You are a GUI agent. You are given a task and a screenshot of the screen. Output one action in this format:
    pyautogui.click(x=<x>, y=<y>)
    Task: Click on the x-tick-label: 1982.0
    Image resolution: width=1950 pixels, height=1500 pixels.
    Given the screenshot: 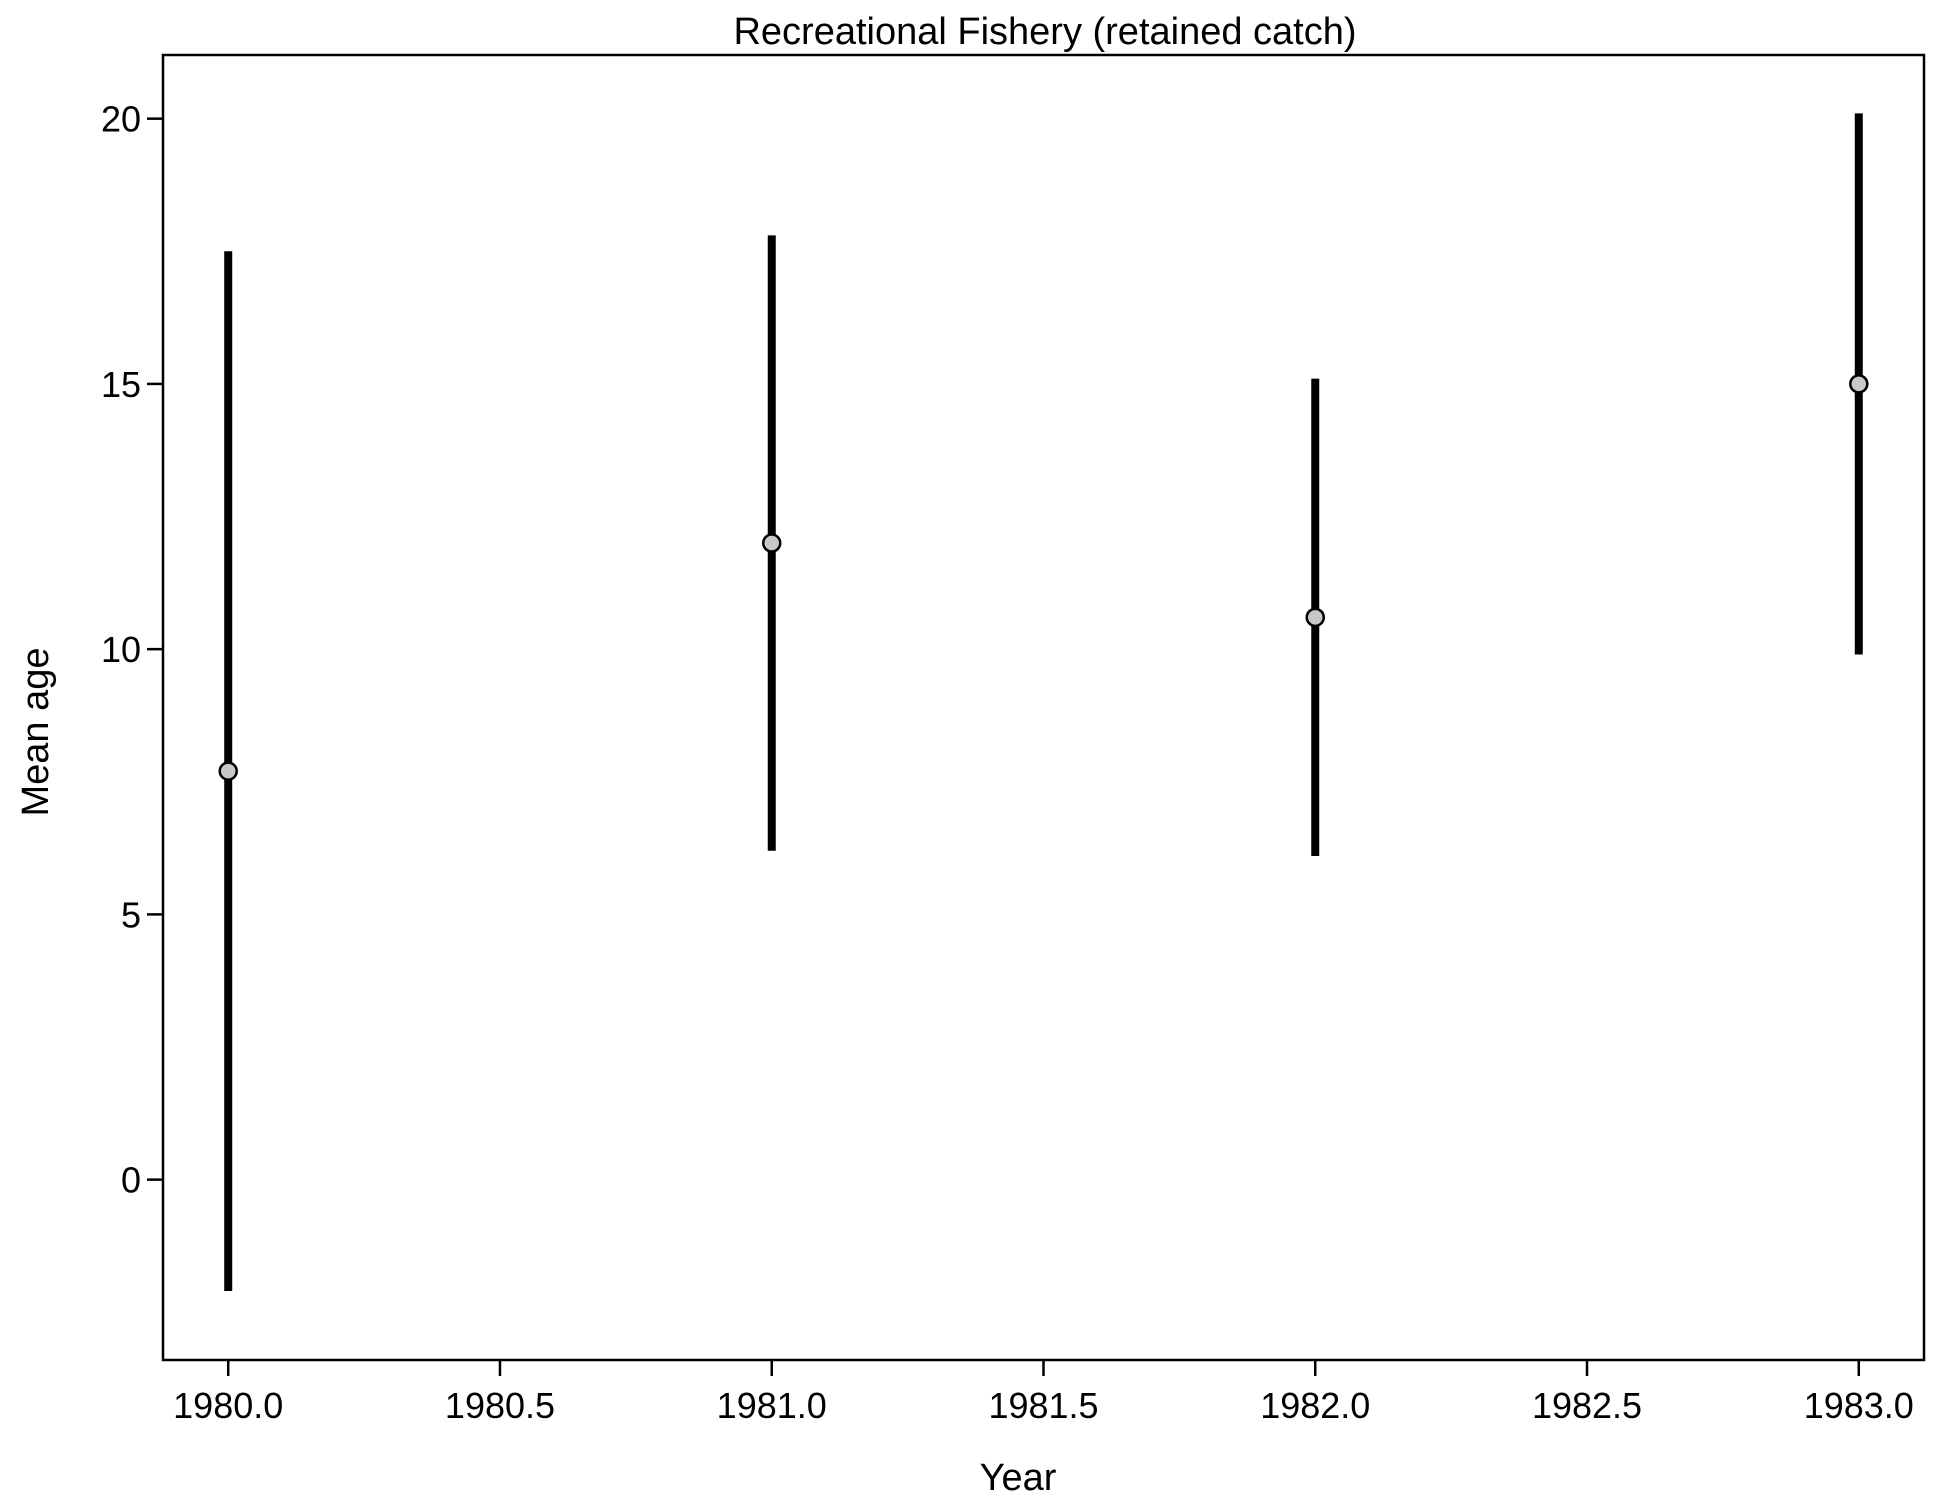 What is the action you would take?
    pyautogui.click(x=1315, y=1405)
    